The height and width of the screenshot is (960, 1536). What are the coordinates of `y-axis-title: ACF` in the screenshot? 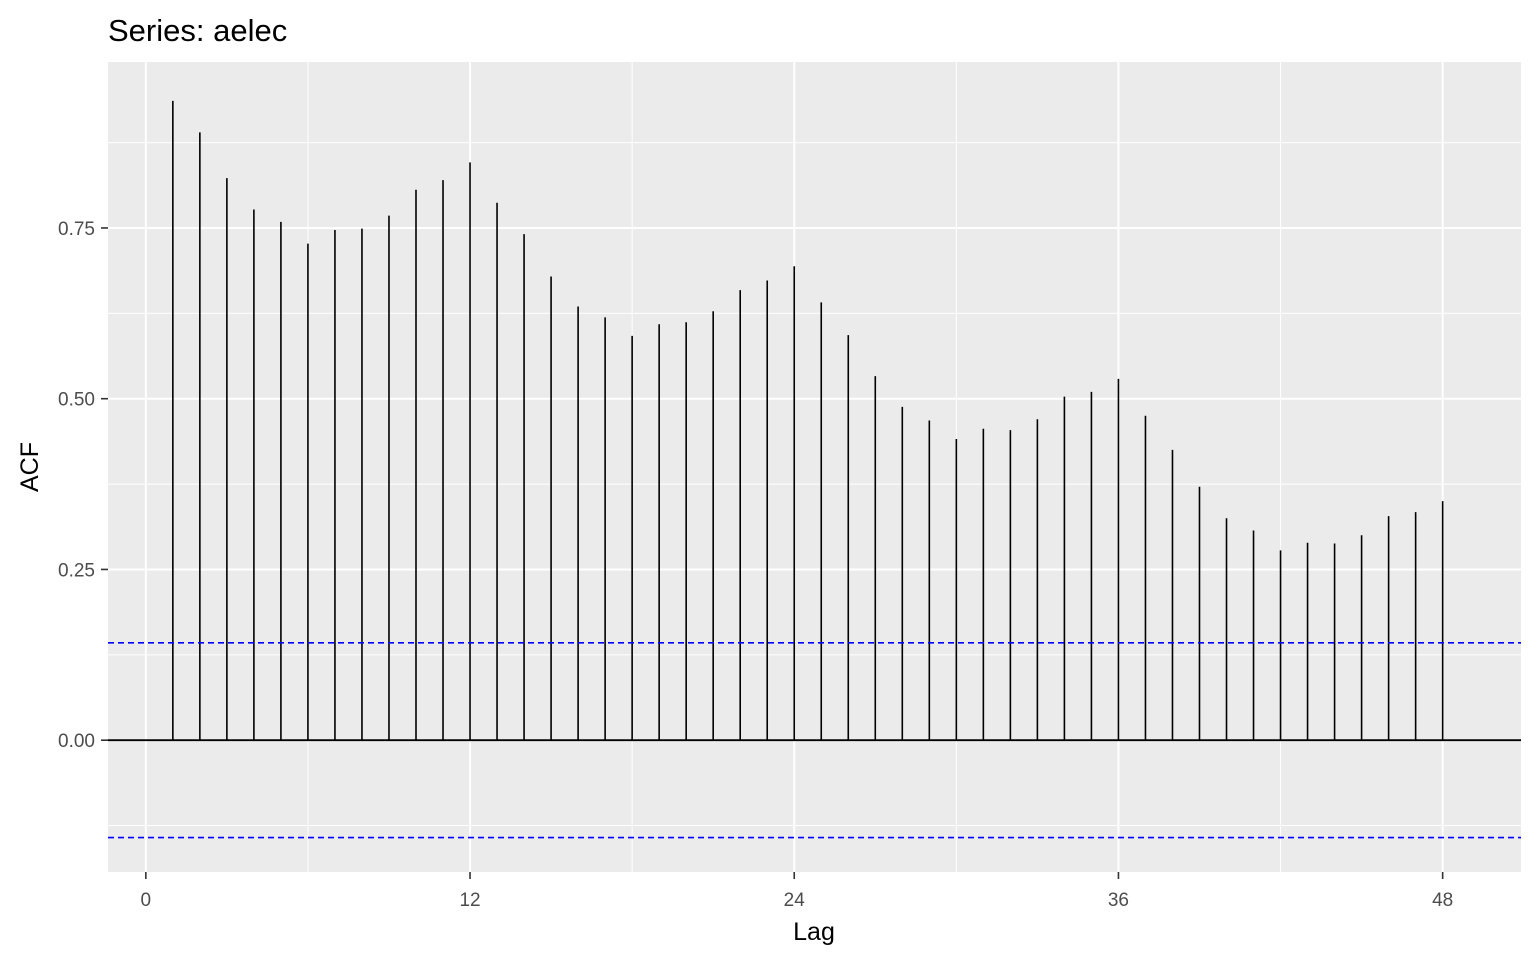 It's located at (30, 467).